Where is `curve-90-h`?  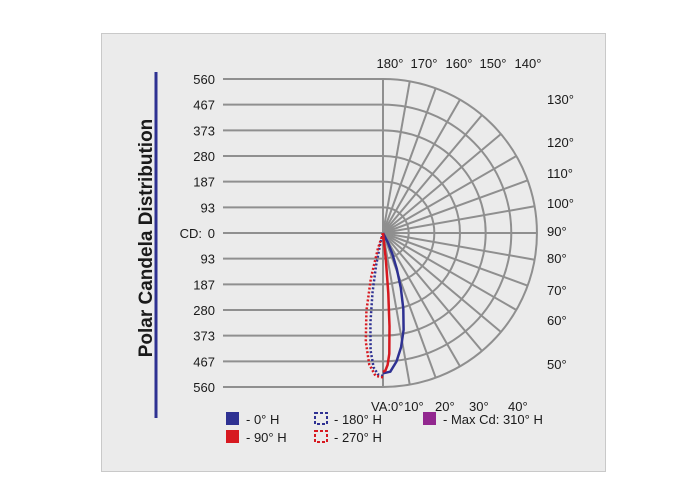 curve-90-h is located at coordinates (386, 302).